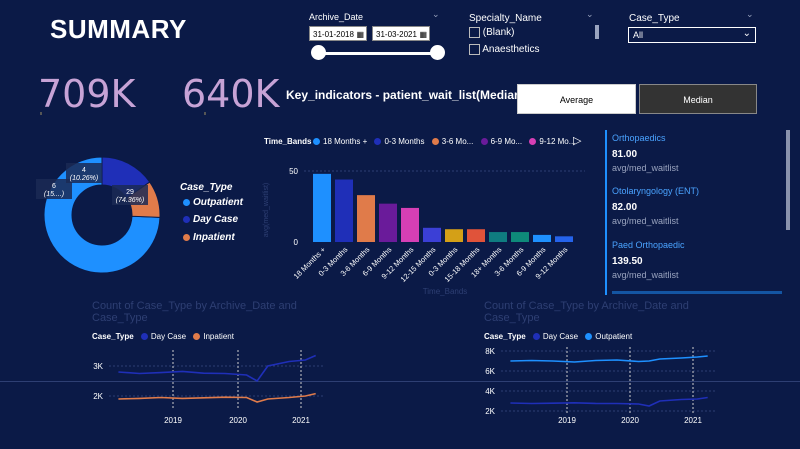 The height and width of the screenshot is (449, 800). What do you see at coordinates (505, 18) in the screenshot?
I see `specialty-label: Specialty_Name` at bounding box center [505, 18].